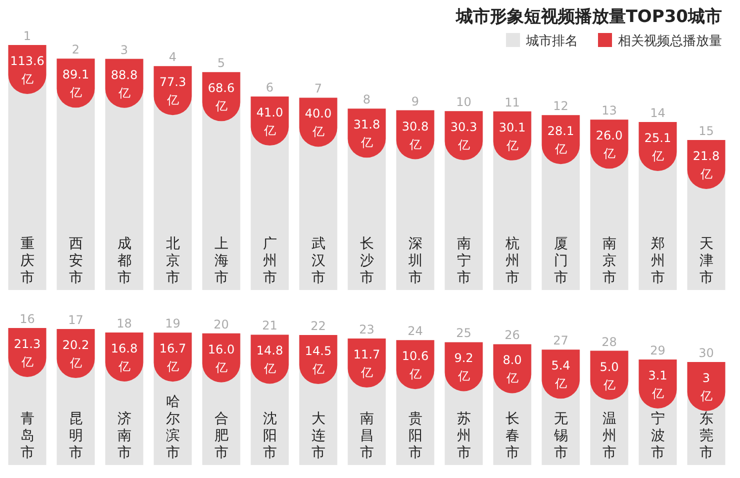 This screenshot has height=478, width=740. Describe the element at coordinates (318, 436) in the screenshot. I see `category-label: 大连市` at that location.